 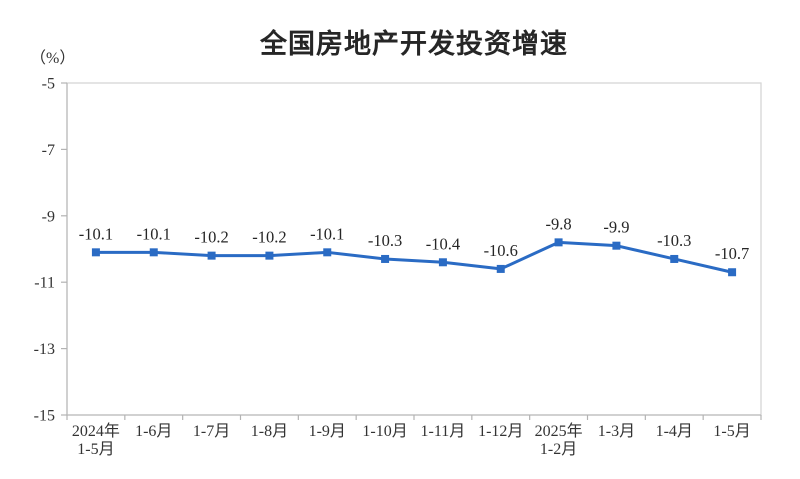 I want to click on y-tick-label: -5, so click(x=48, y=84).